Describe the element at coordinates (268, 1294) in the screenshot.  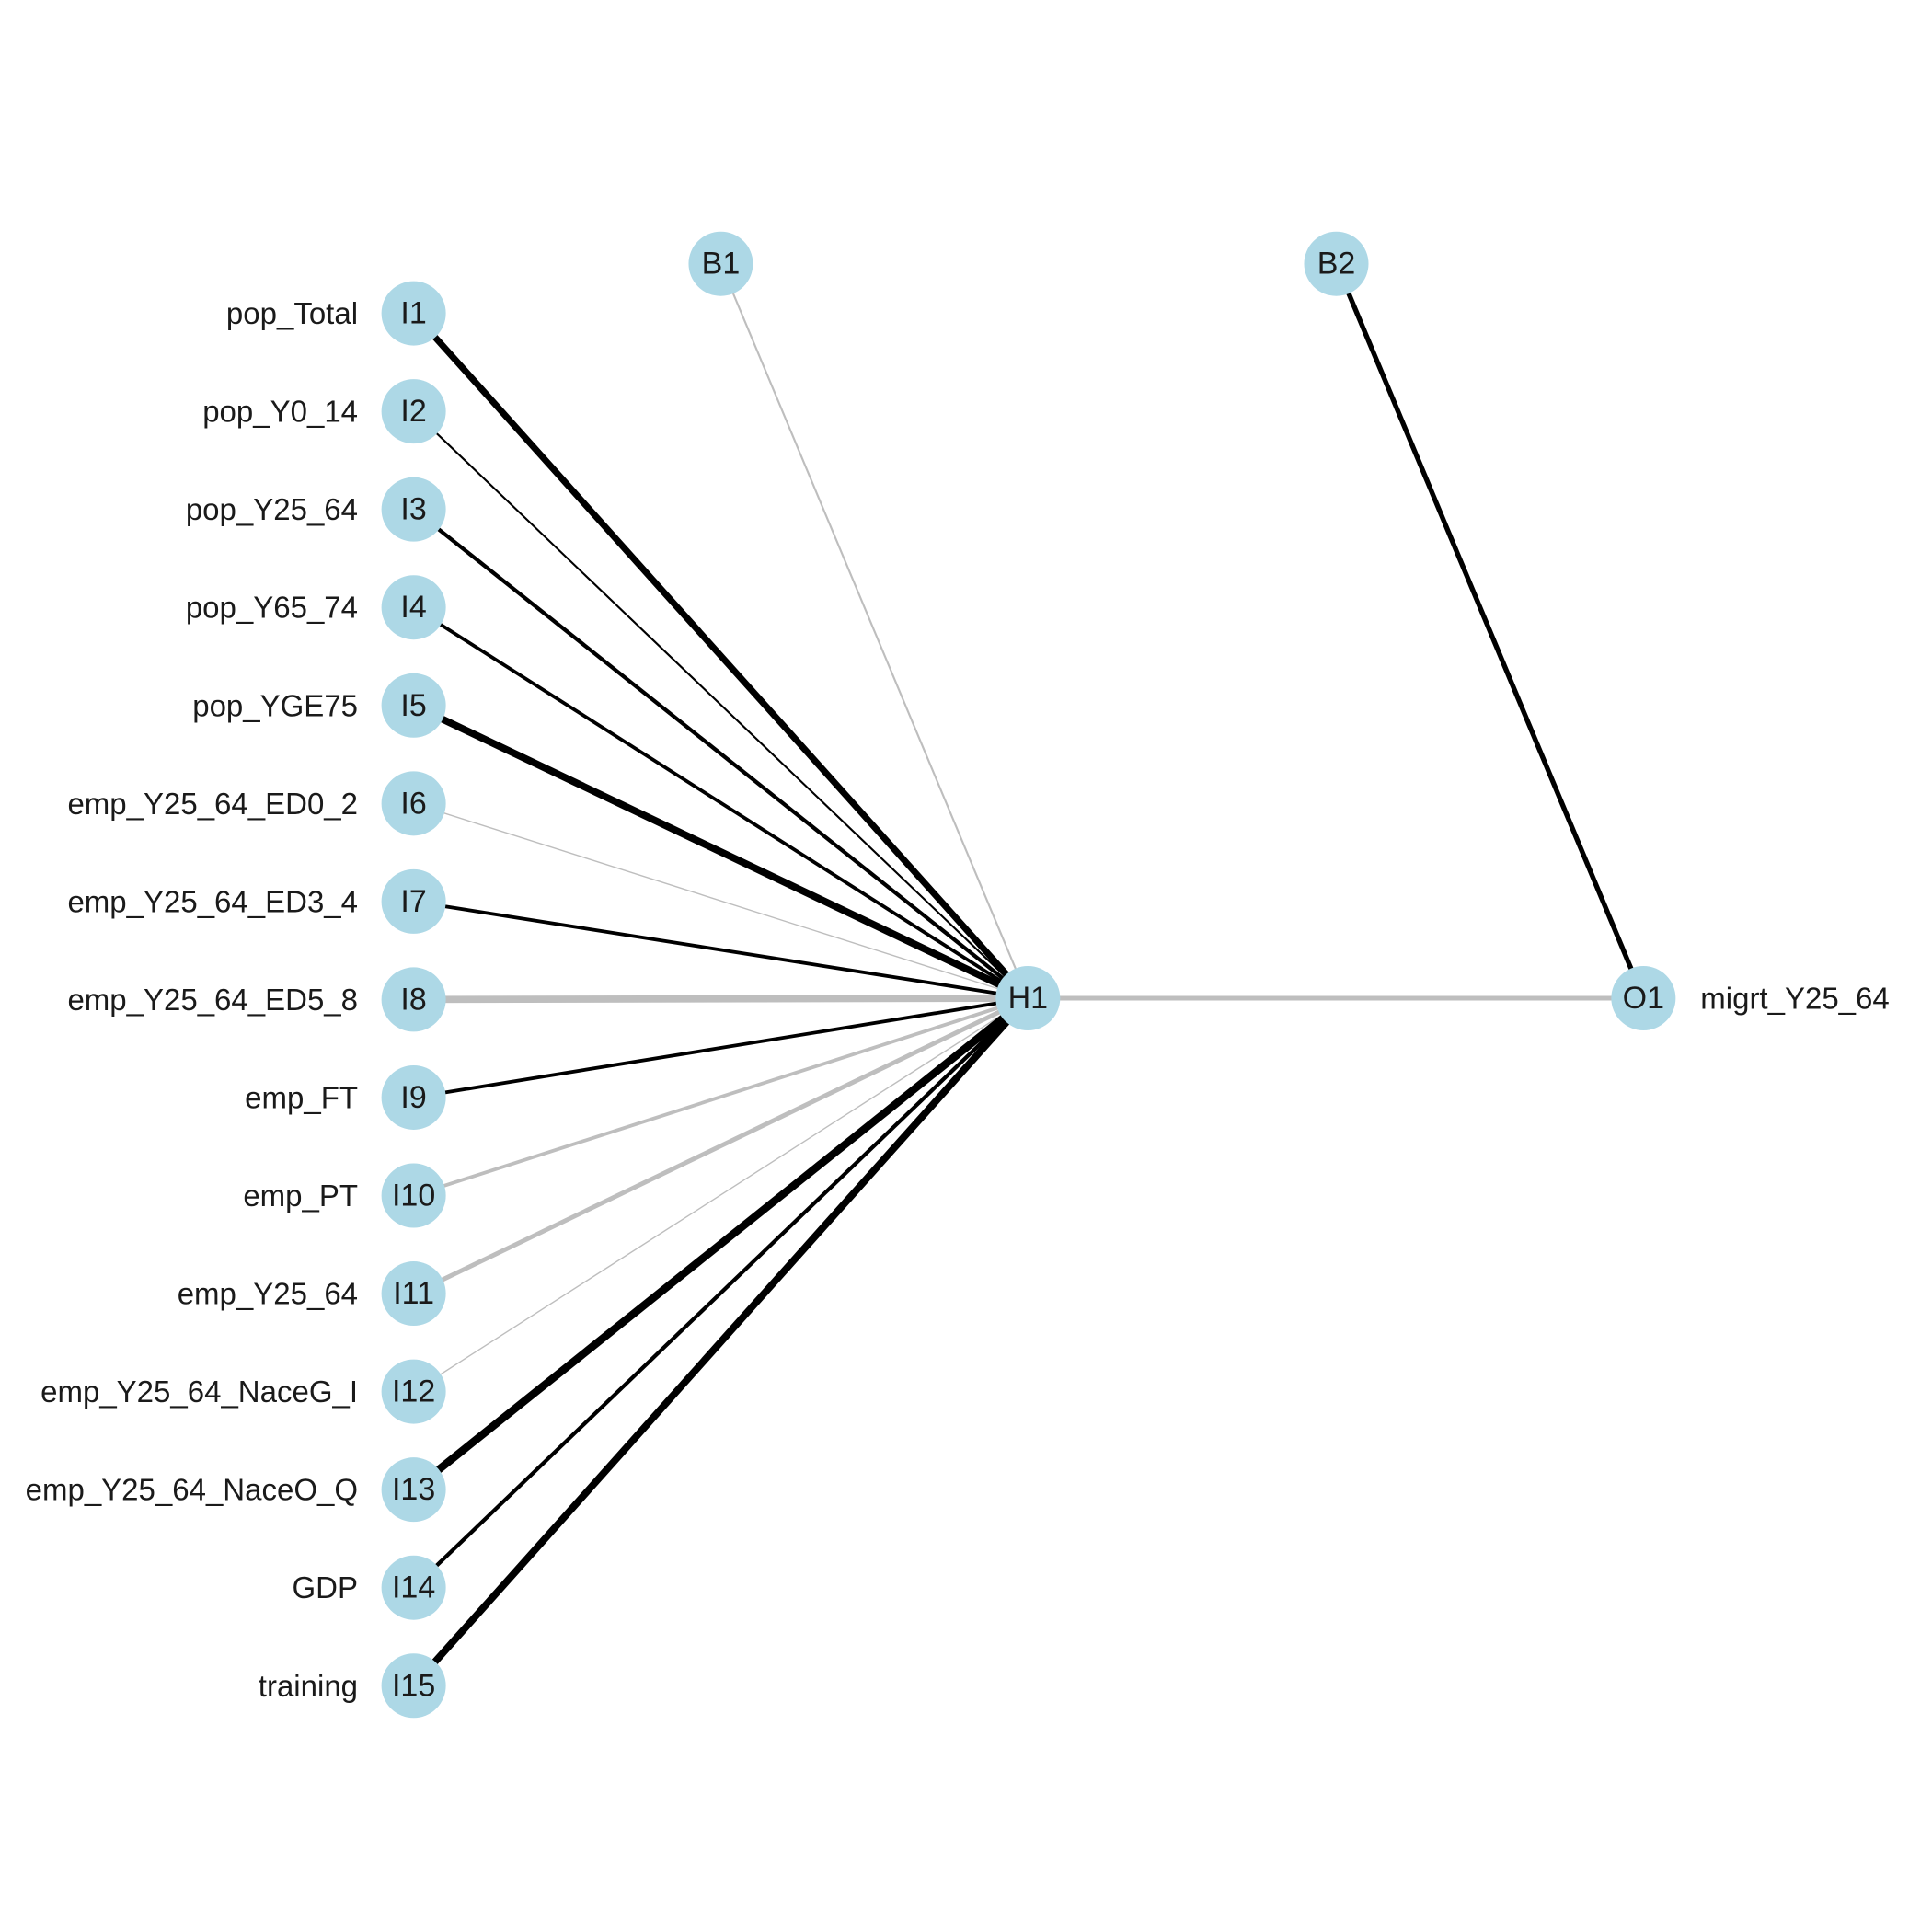
I see `input-variable-label: emp_Y25_64` at that location.